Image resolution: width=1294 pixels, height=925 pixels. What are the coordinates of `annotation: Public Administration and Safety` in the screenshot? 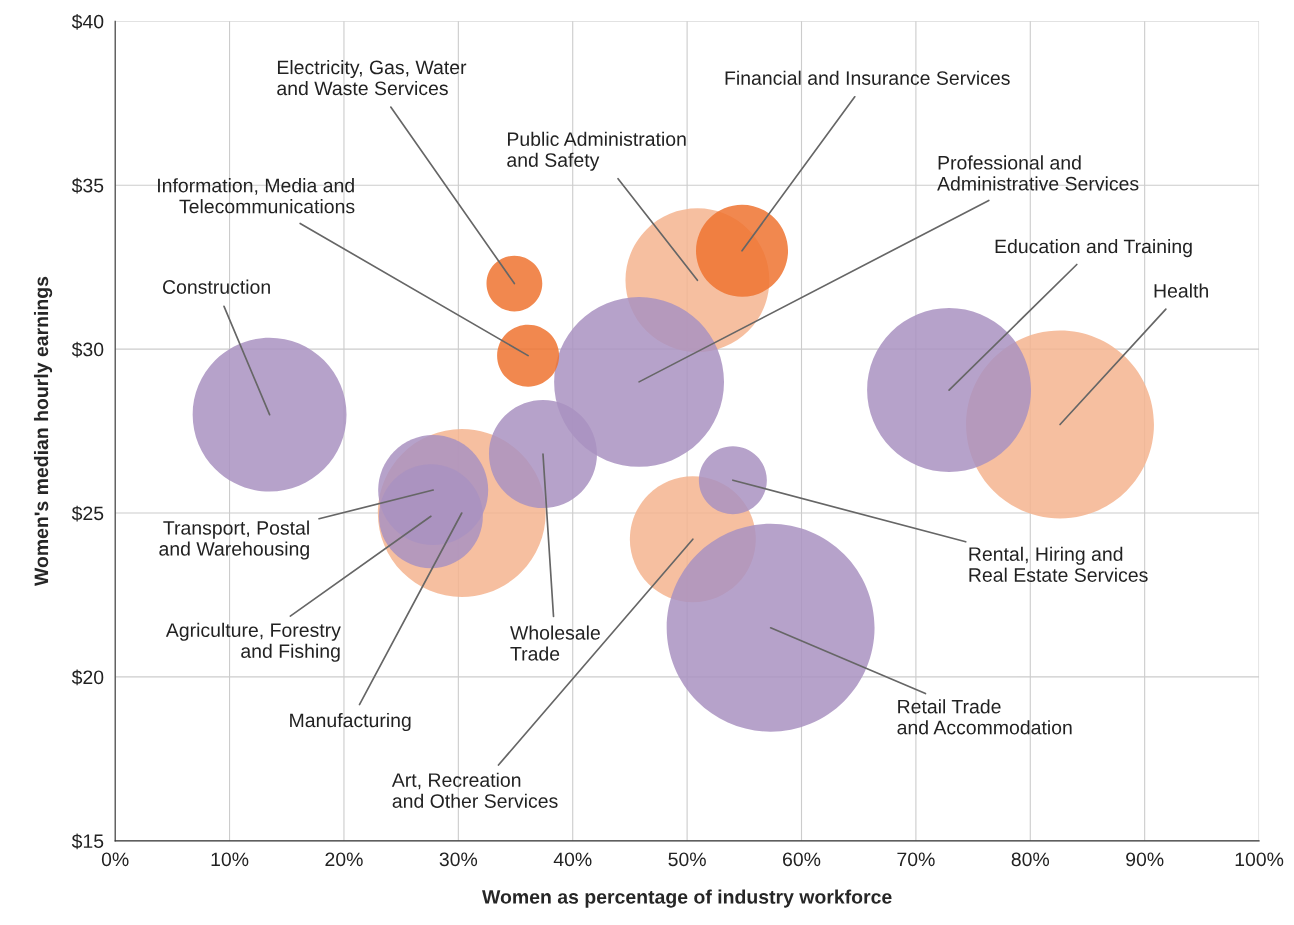 It's located at (596, 151).